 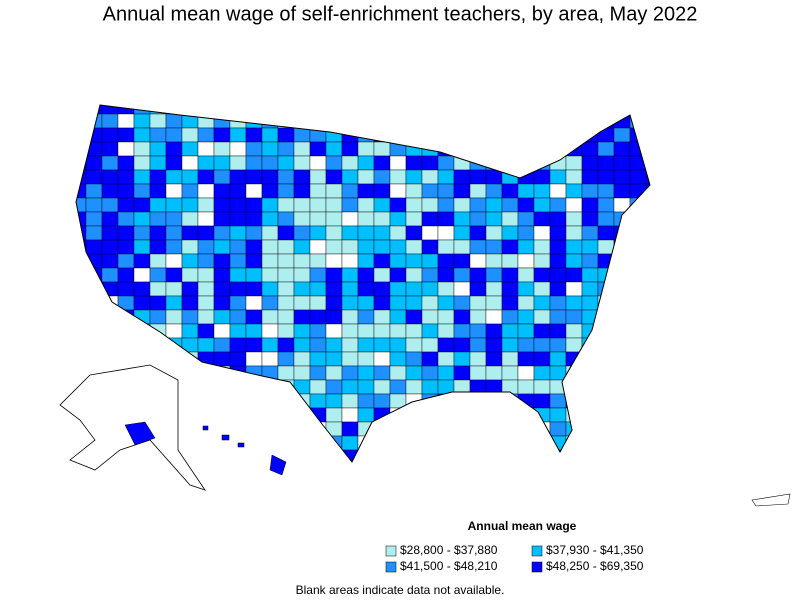 I want to click on legend-label: $48,250 - $69,350, so click(x=595, y=566).